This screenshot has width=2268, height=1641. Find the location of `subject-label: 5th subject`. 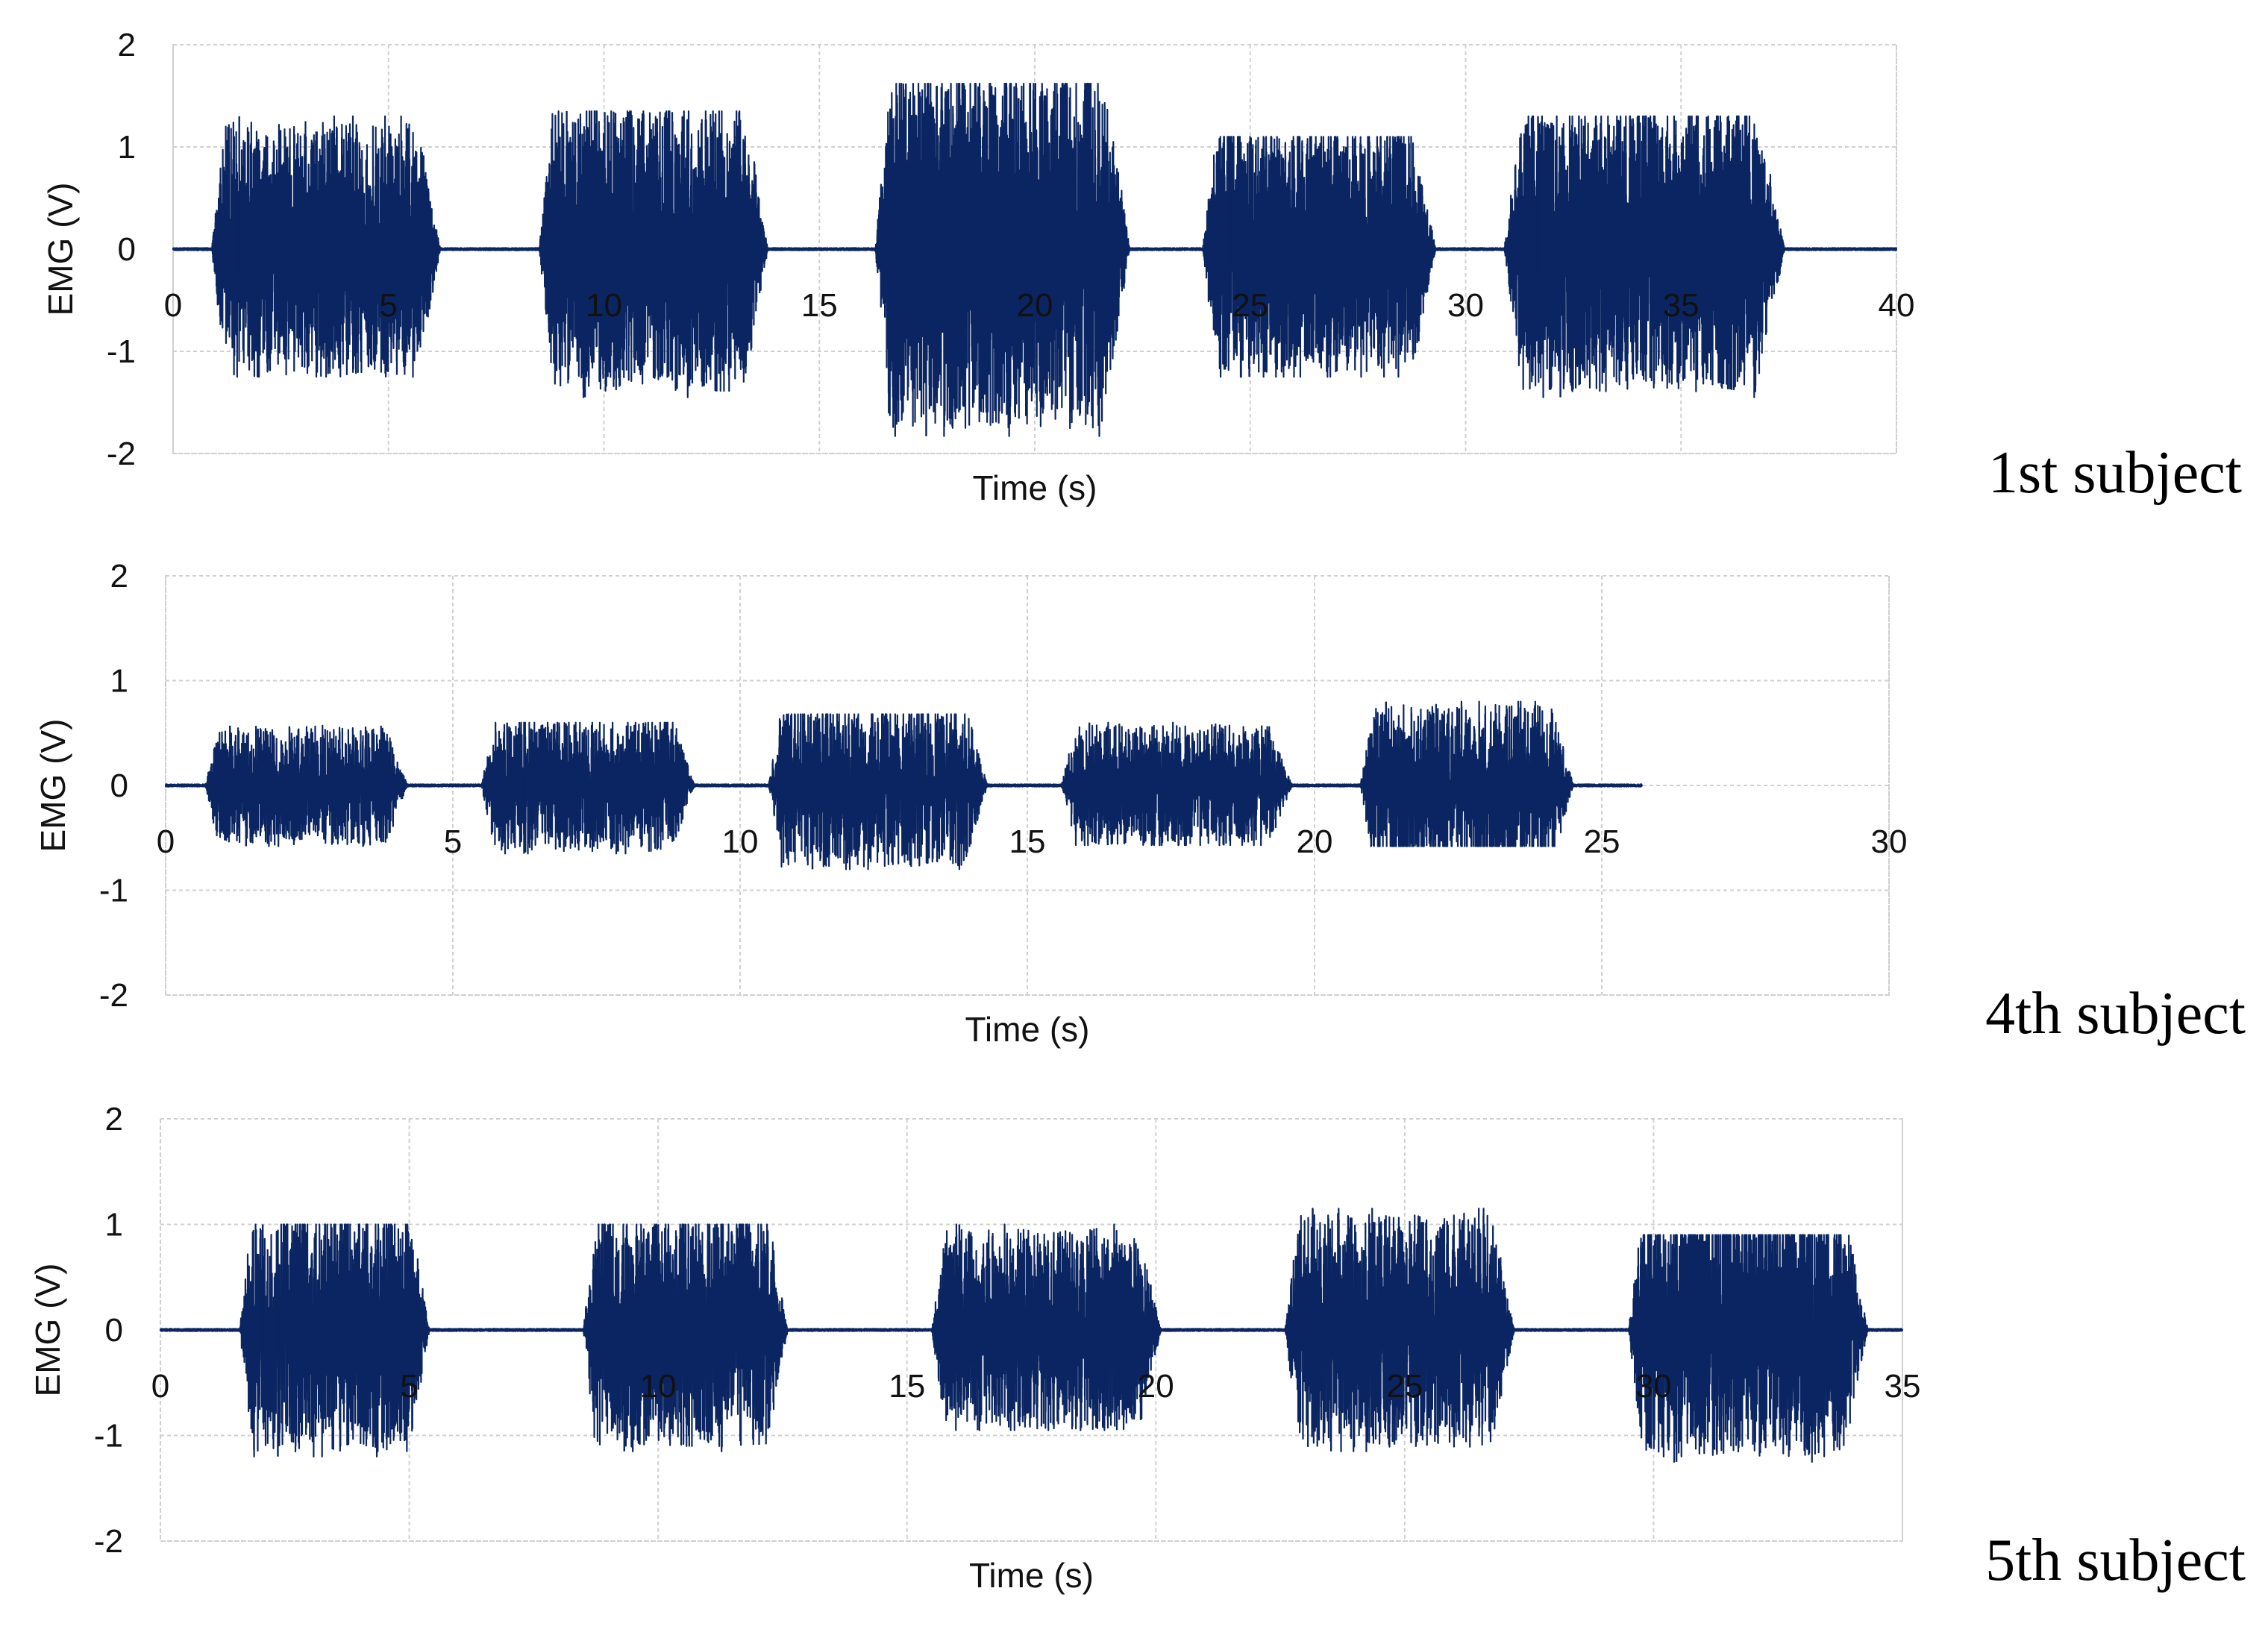

subject-label: 5th subject is located at coordinates (2115, 1560).